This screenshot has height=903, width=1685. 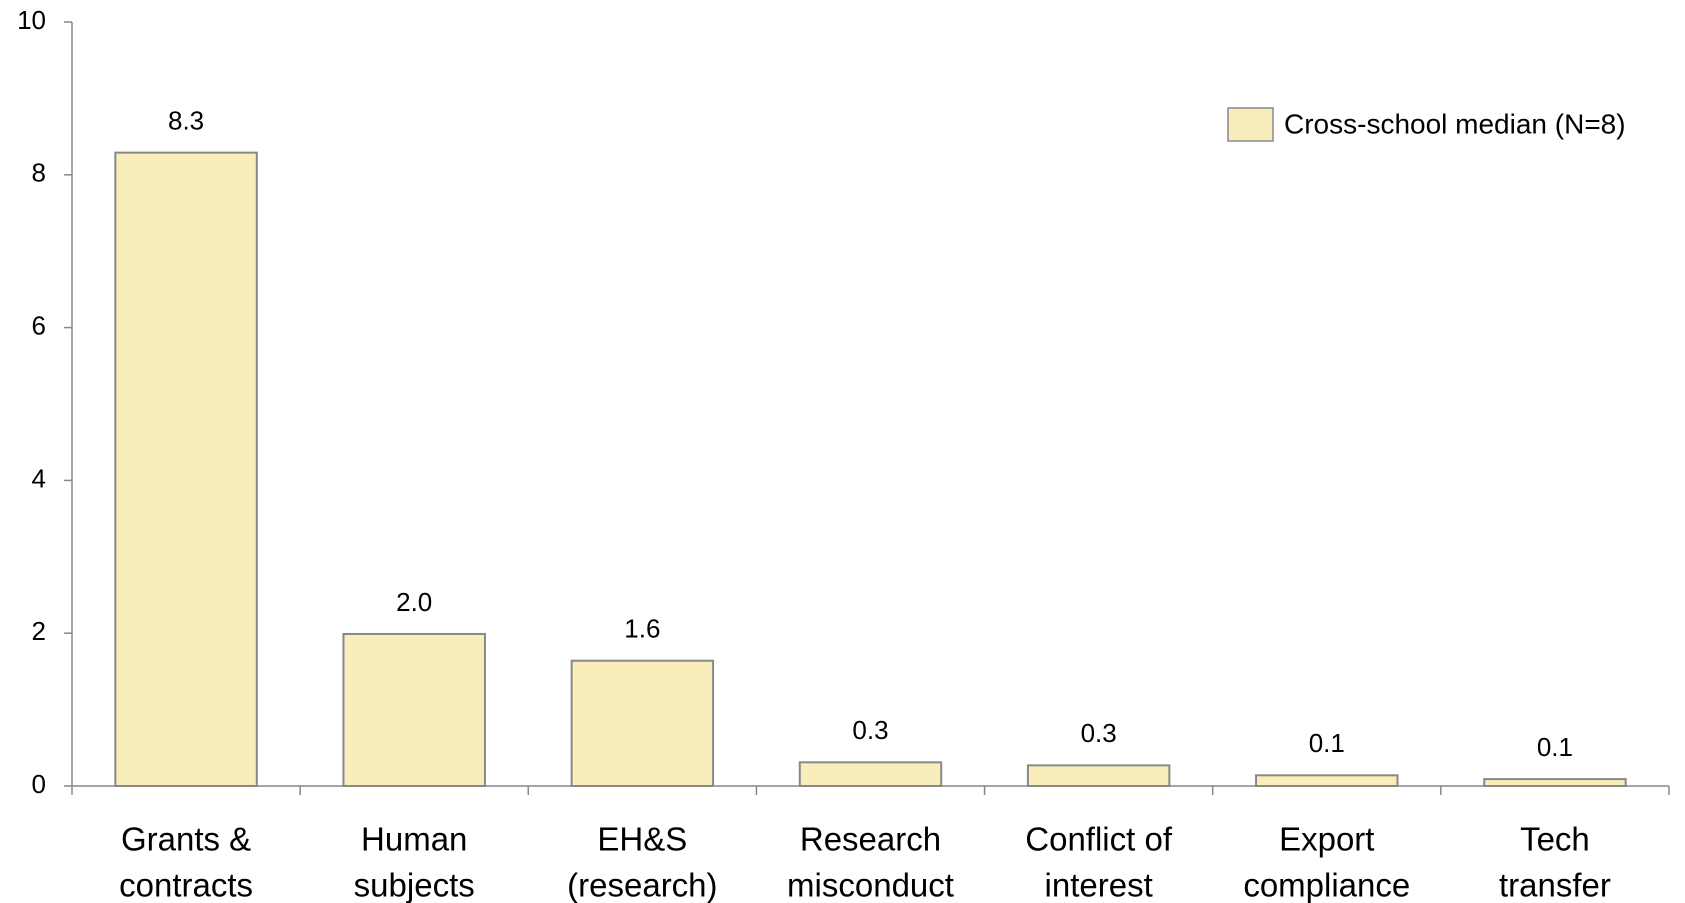 I want to click on y-tick-label: 0, so click(x=39, y=784).